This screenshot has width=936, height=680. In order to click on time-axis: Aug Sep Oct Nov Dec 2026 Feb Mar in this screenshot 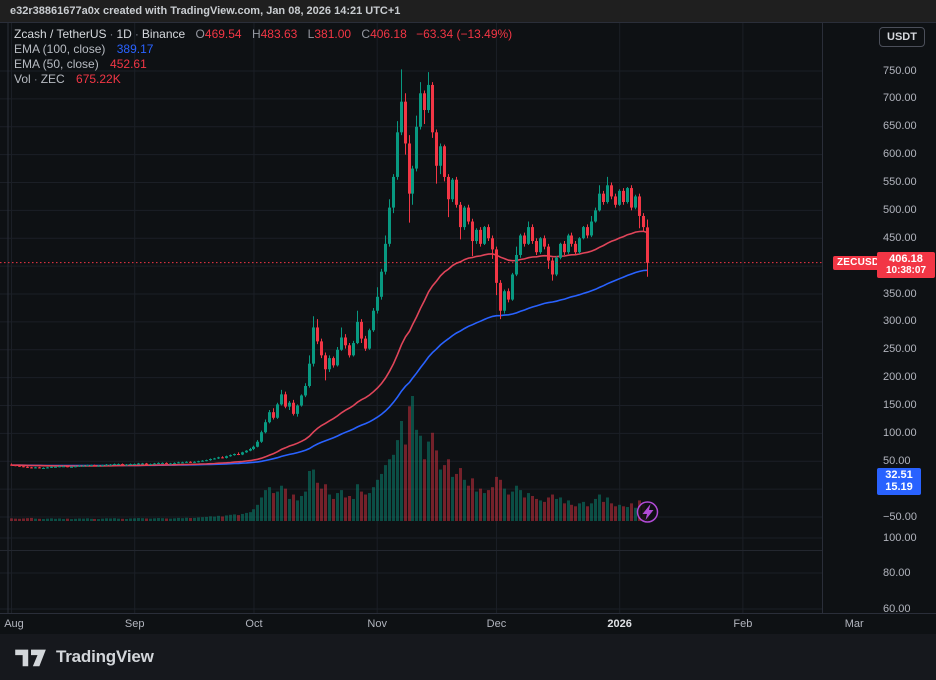, I will do `click(468, 623)`.